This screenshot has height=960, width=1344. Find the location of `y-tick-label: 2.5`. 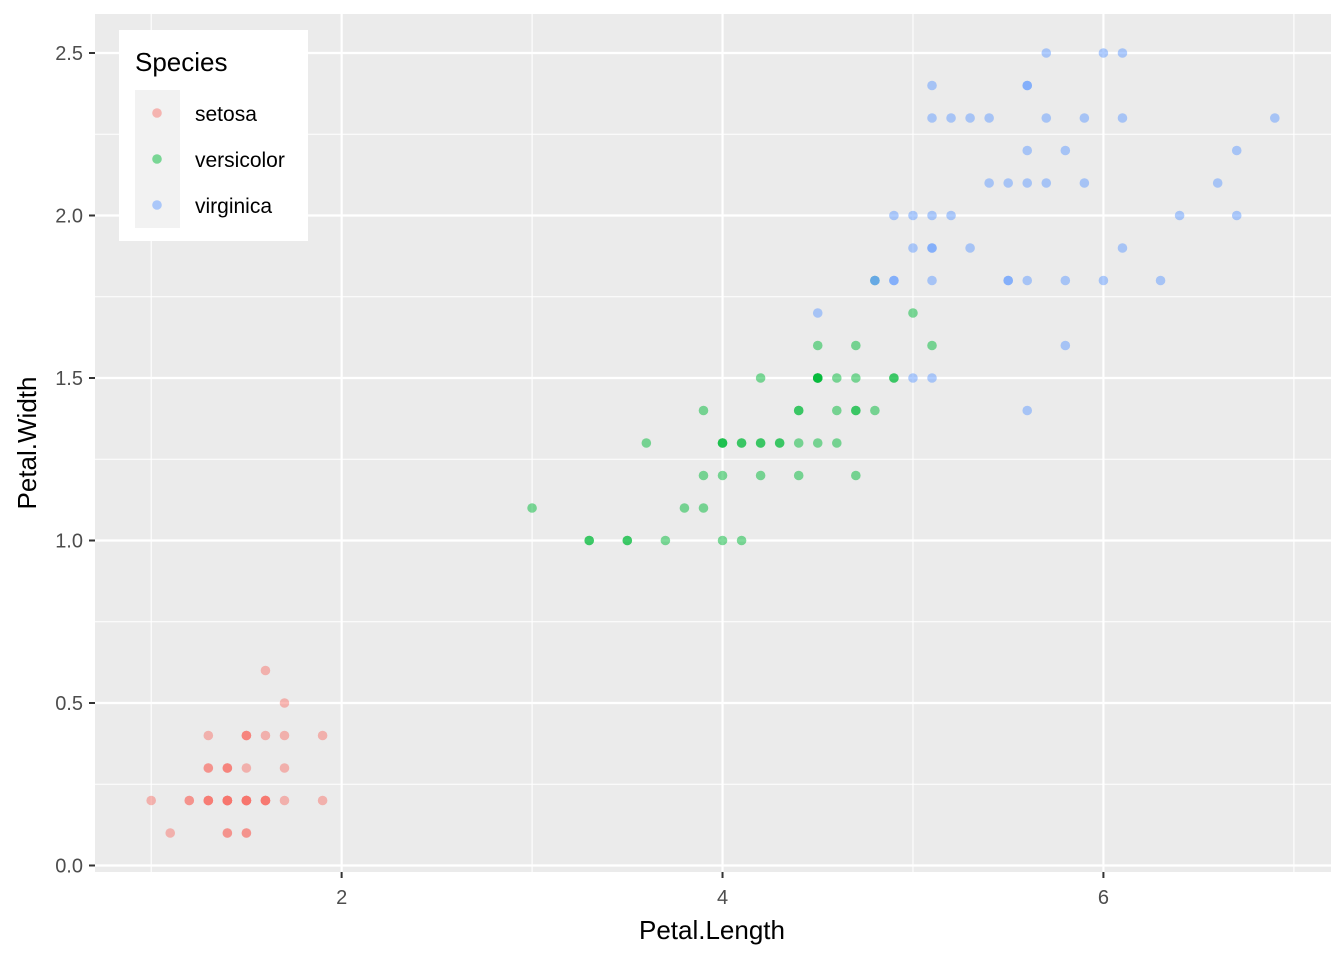

y-tick-label: 2.5 is located at coordinates (69, 54).